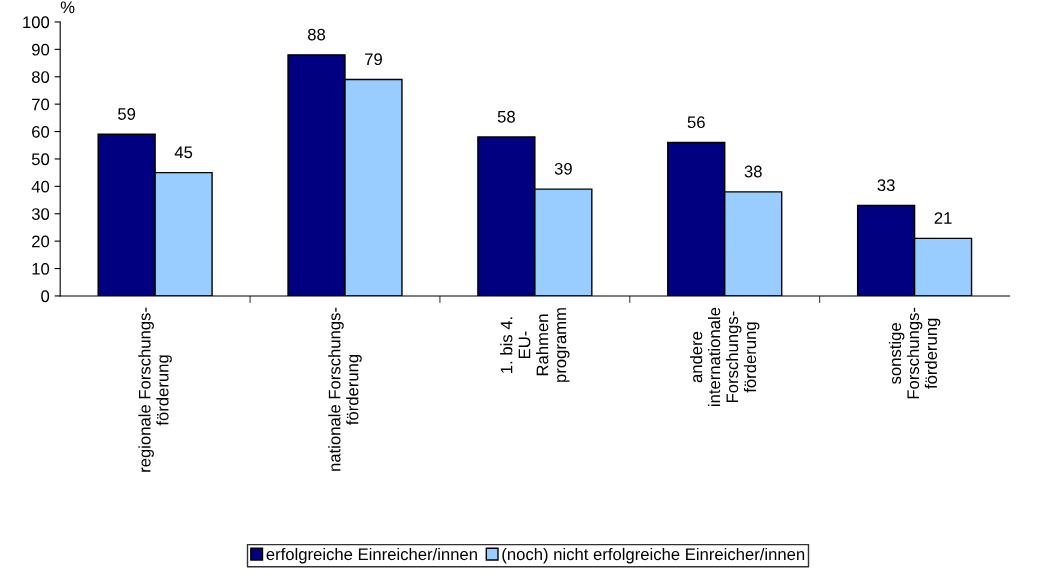 The height and width of the screenshot is (578, 1056). I want to click on y-axis-title: %, so click(67, 7).